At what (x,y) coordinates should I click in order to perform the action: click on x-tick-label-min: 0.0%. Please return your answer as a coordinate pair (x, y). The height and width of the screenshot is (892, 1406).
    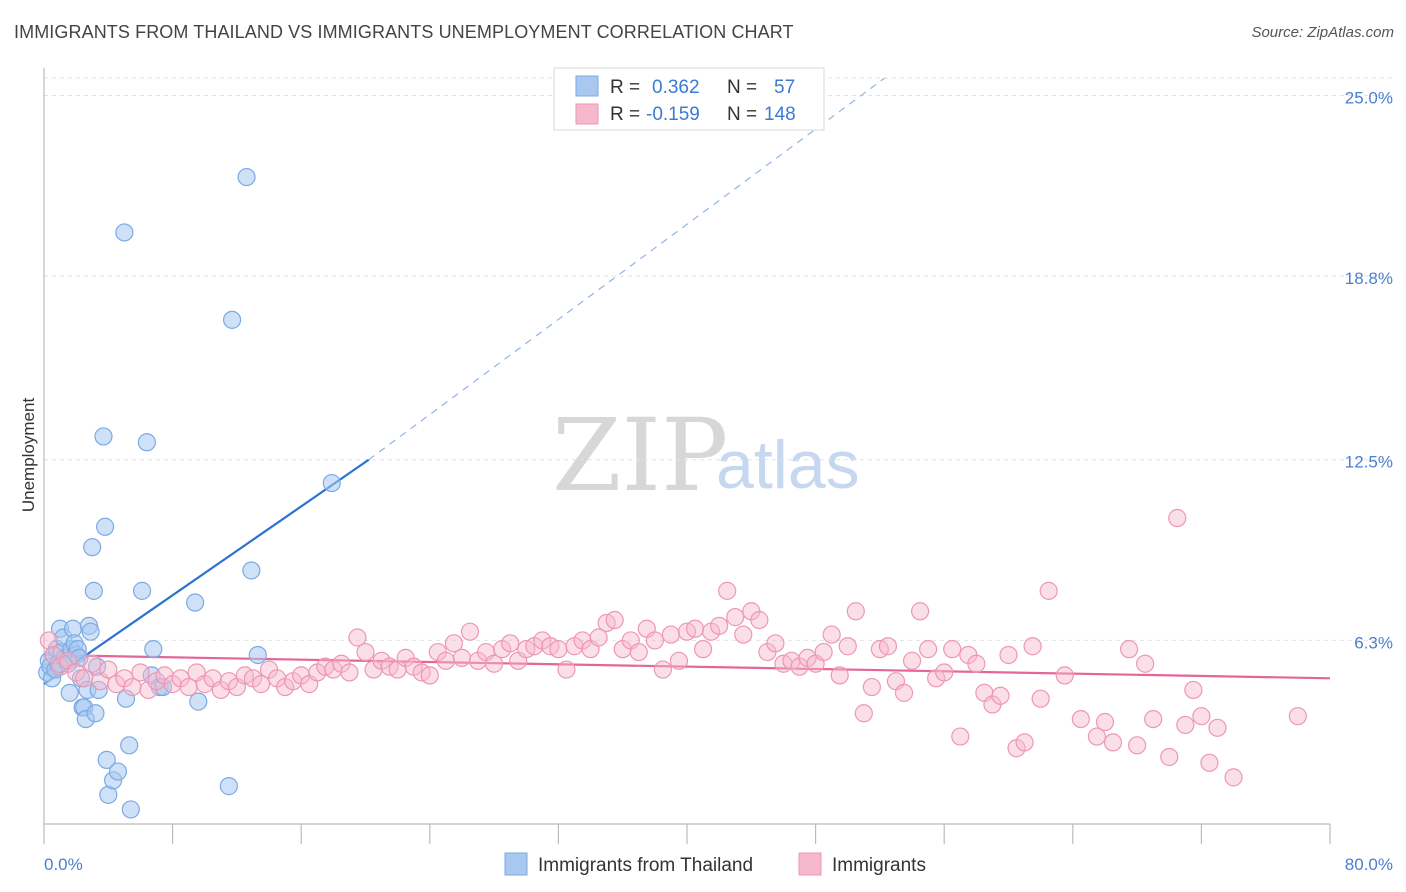
    Looking at the image, I should click on (63, 864).